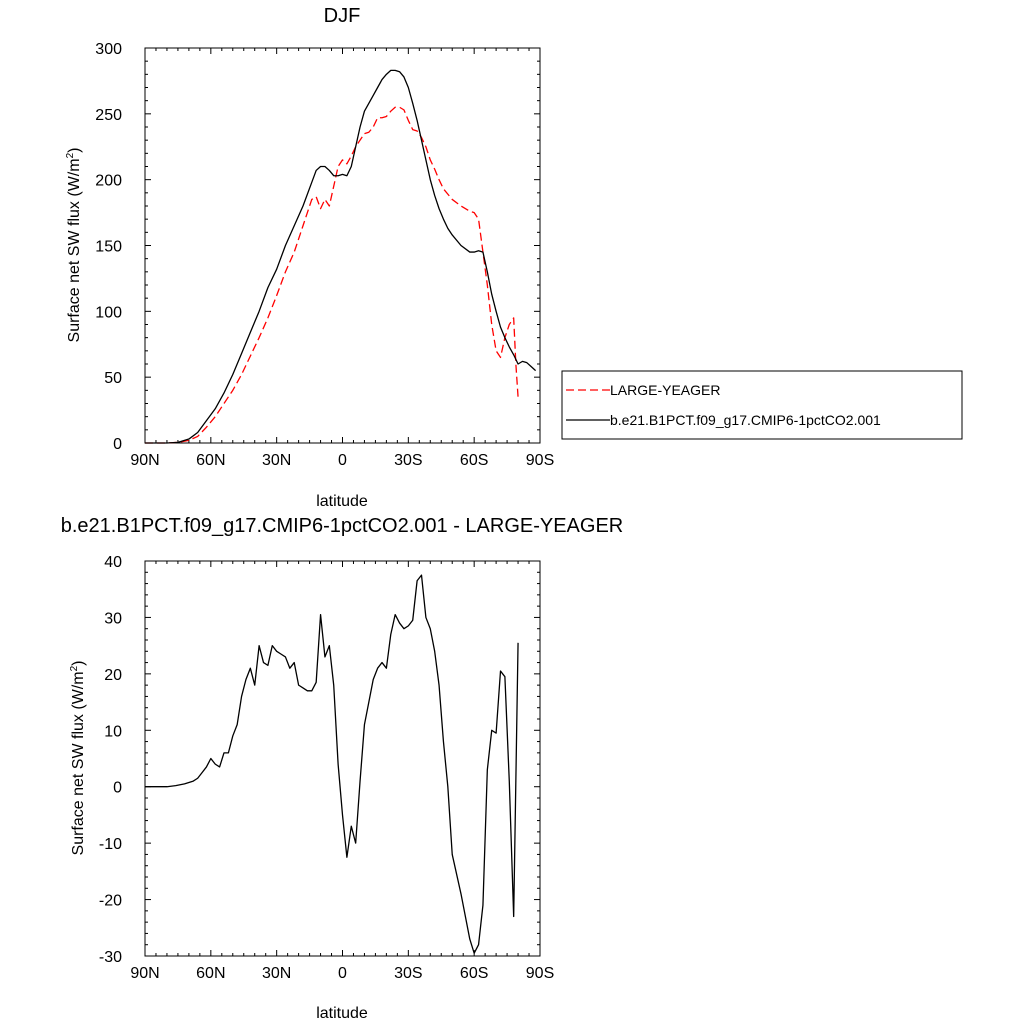  I want to click on top-y-axis-label-main: Surface net SW flux (W/m, so click(74, 250).